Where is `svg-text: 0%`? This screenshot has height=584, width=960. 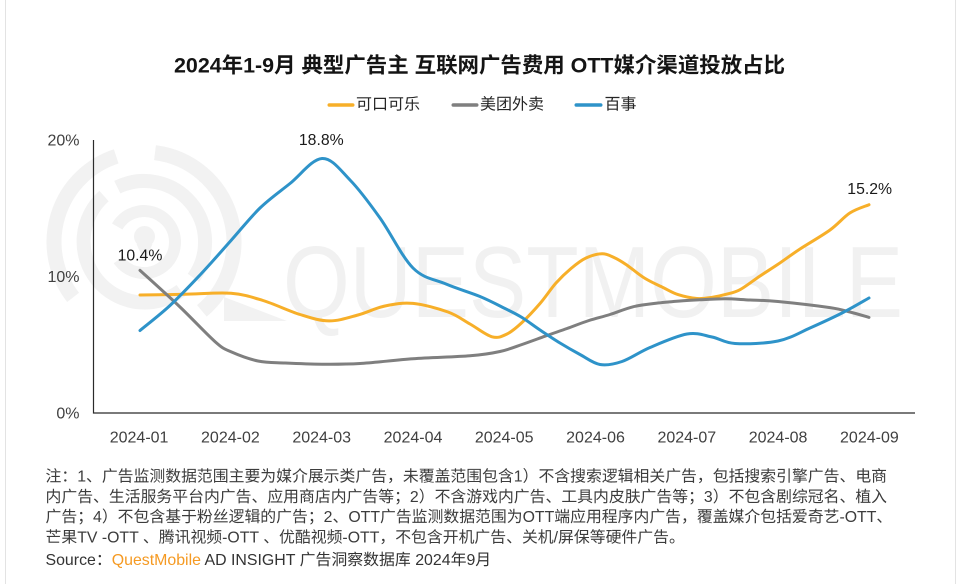
svg-text: 0% is located at coordinates (67, 413).